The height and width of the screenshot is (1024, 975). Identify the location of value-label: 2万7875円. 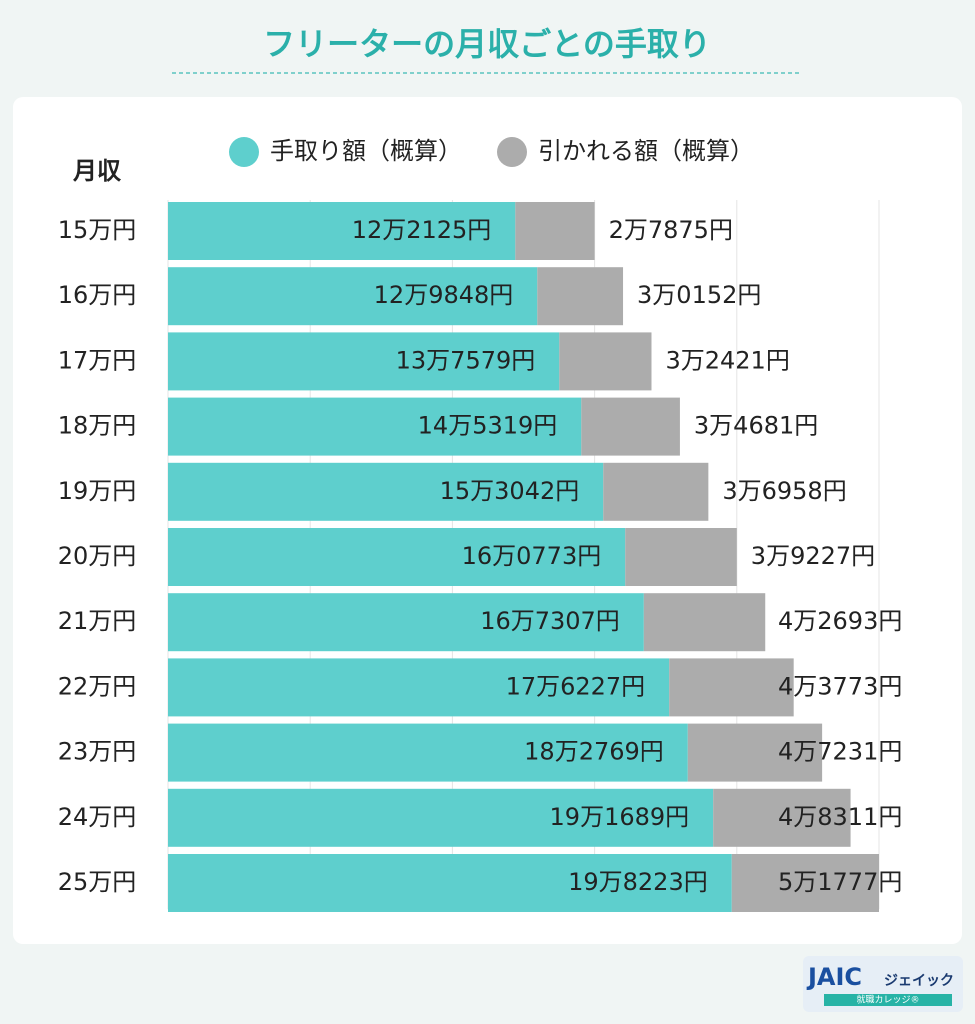
(671, 230).